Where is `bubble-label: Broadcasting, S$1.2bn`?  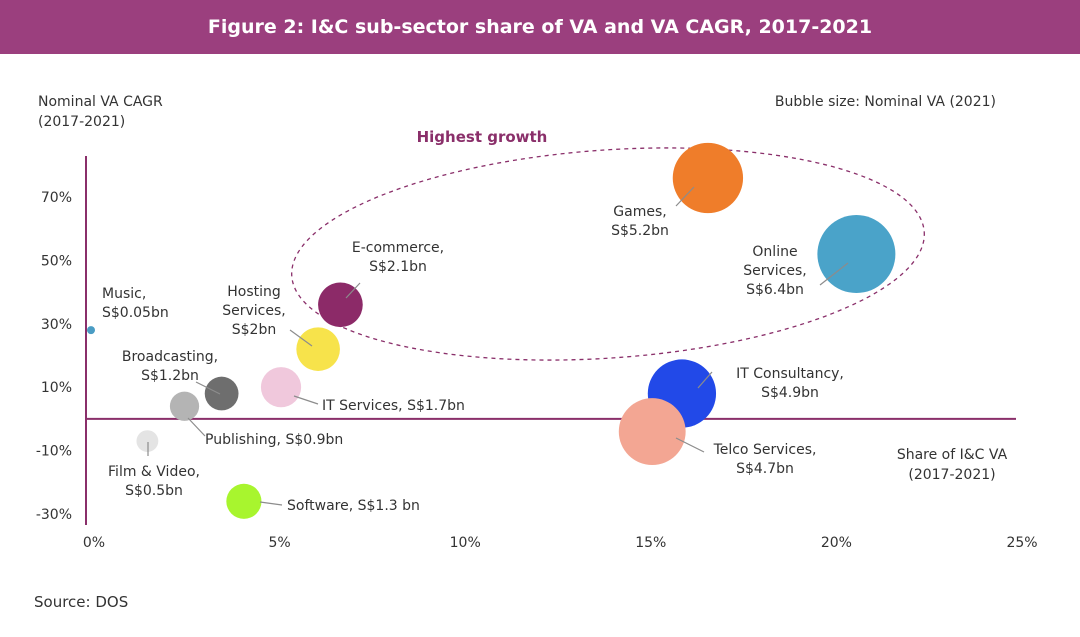
bubble-label: Broadcasting, S$1.2bn is located at coordinates (170, 366).